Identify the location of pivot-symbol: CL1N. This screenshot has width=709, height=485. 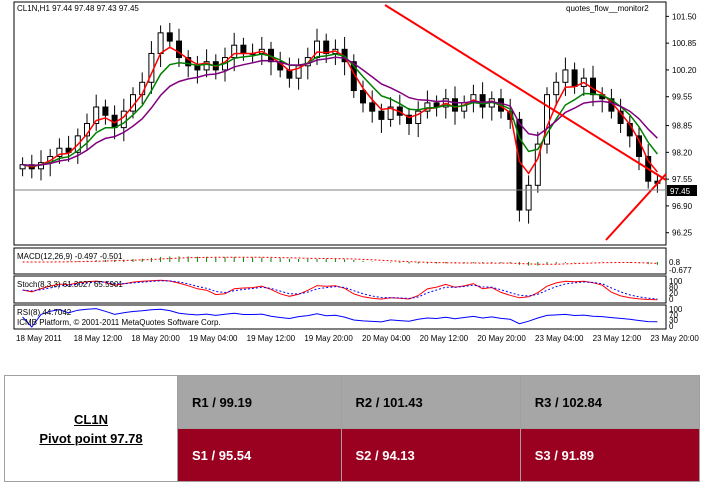
(91, 419).